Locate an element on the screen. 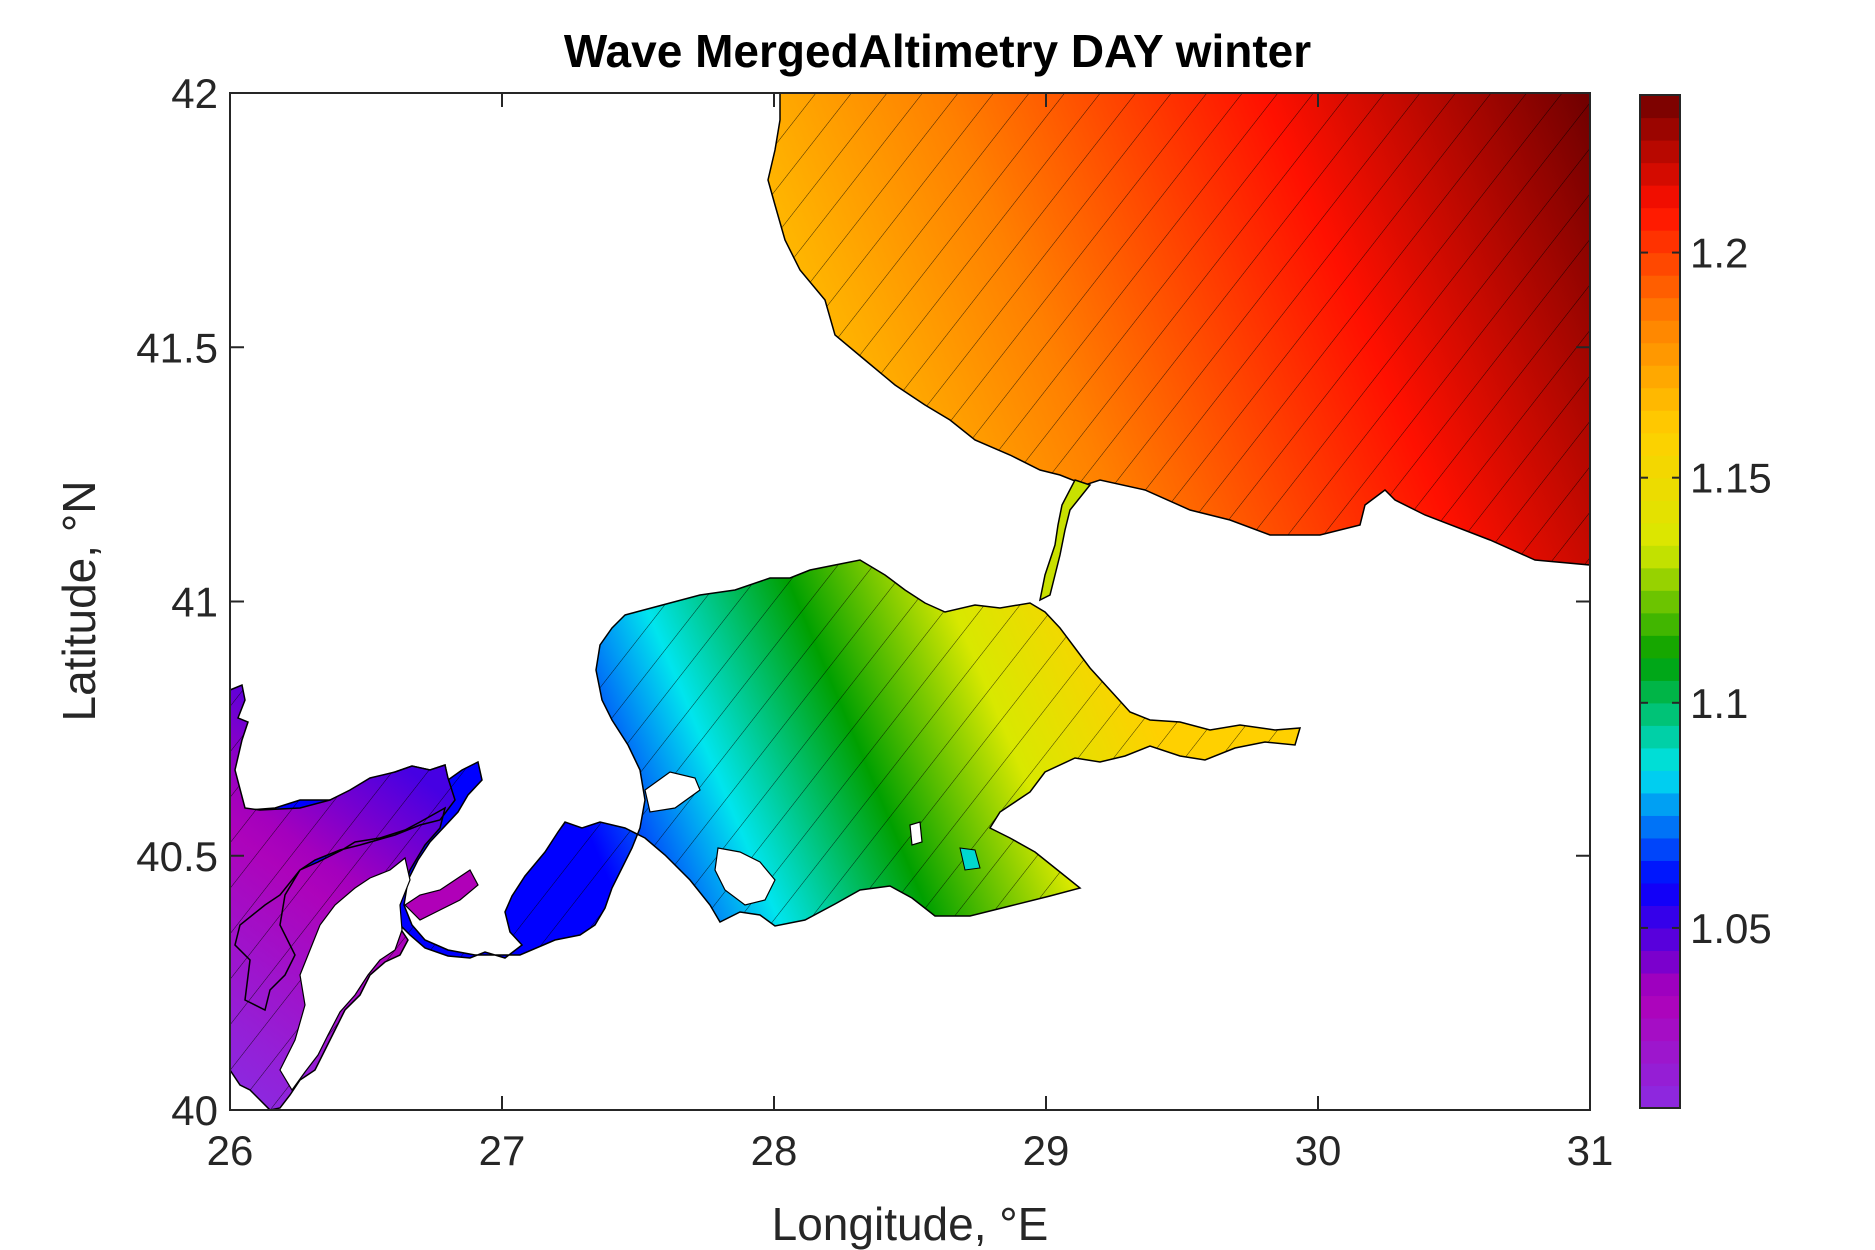  map-title: Wave MergedAltimetry DAY winter is located at coordinates (937, 51).